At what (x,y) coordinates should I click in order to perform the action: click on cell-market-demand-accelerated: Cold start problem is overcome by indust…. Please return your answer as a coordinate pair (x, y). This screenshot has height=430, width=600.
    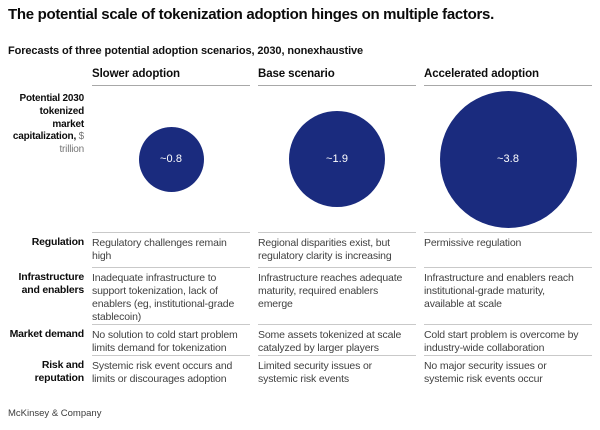
    Looking at the image, I should click on (508, 339).